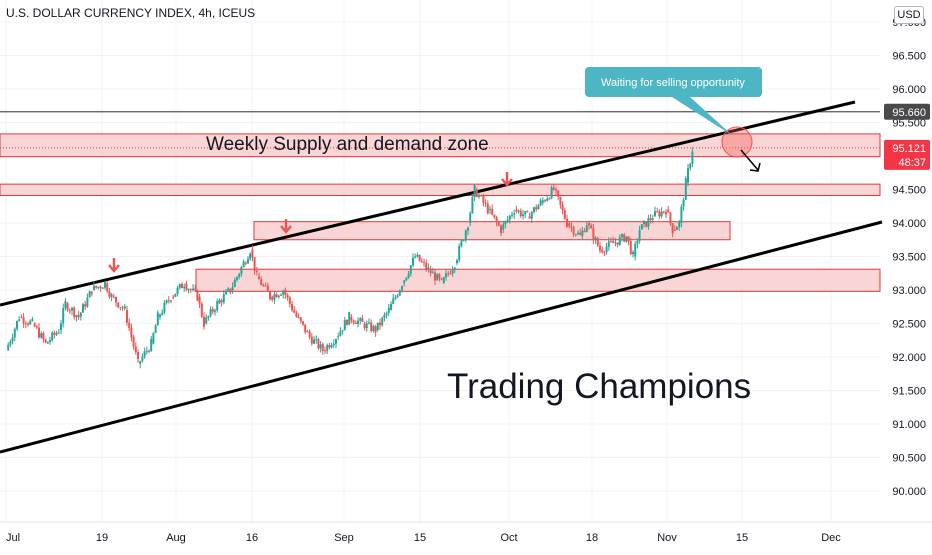  Describe the element at coordinates (909, 90) in the screenshot. I see `y-tick-label: 96.000` at that location.